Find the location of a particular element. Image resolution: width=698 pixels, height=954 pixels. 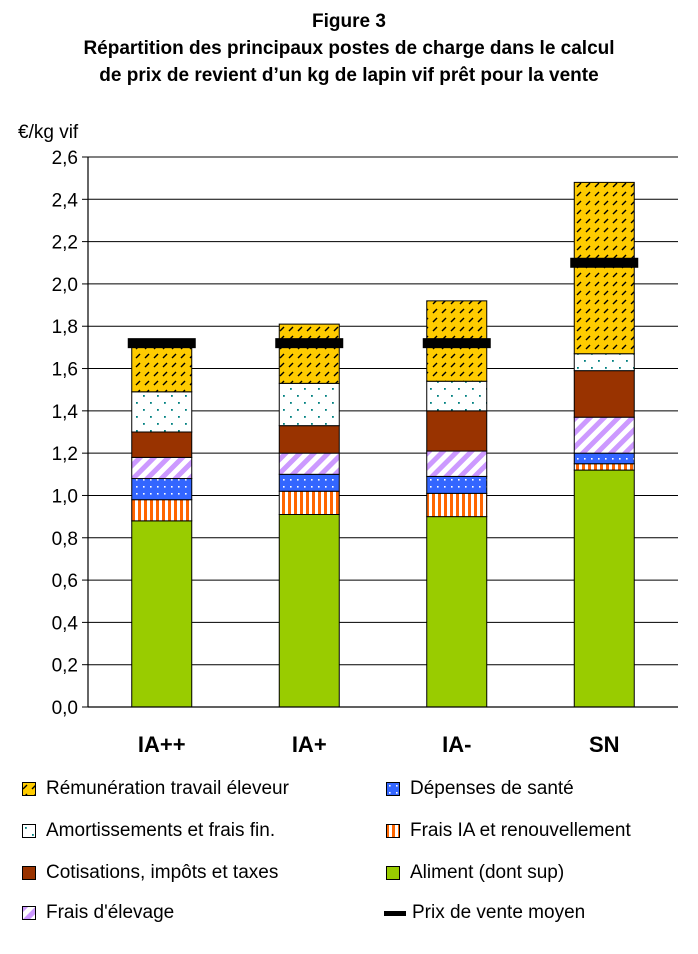

legend-item-frais-ia: Frais IA et renouvellement is located at coordinates (508, 831).